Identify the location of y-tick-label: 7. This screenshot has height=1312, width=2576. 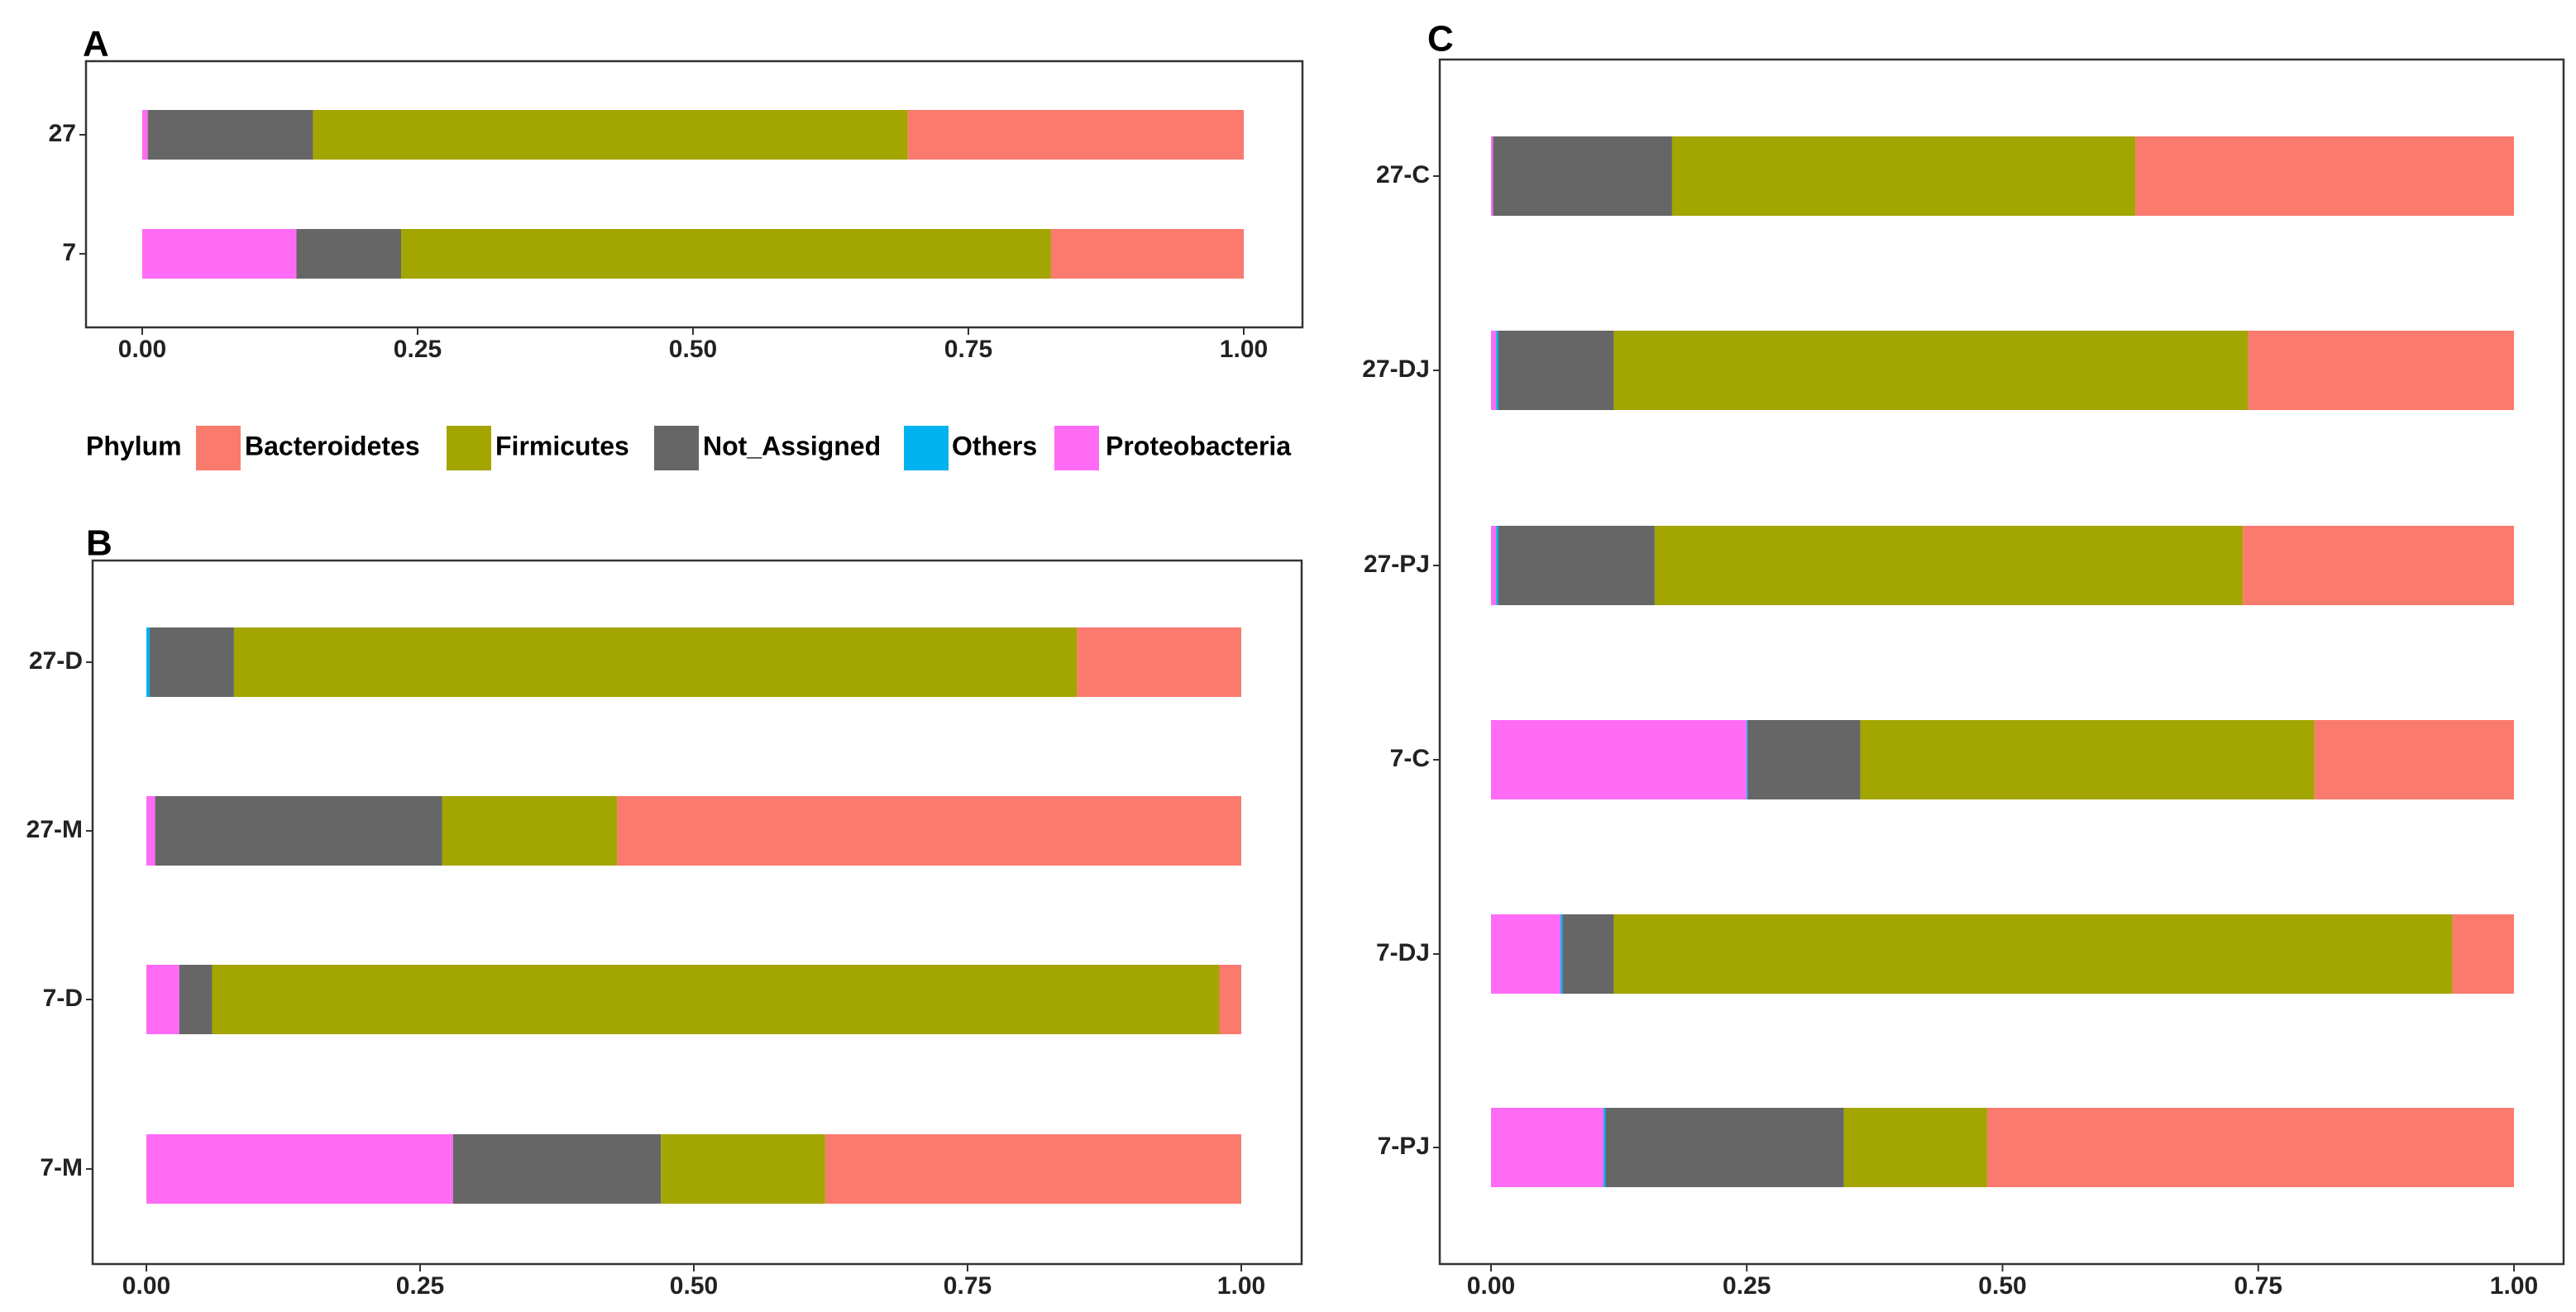
(69, 253).